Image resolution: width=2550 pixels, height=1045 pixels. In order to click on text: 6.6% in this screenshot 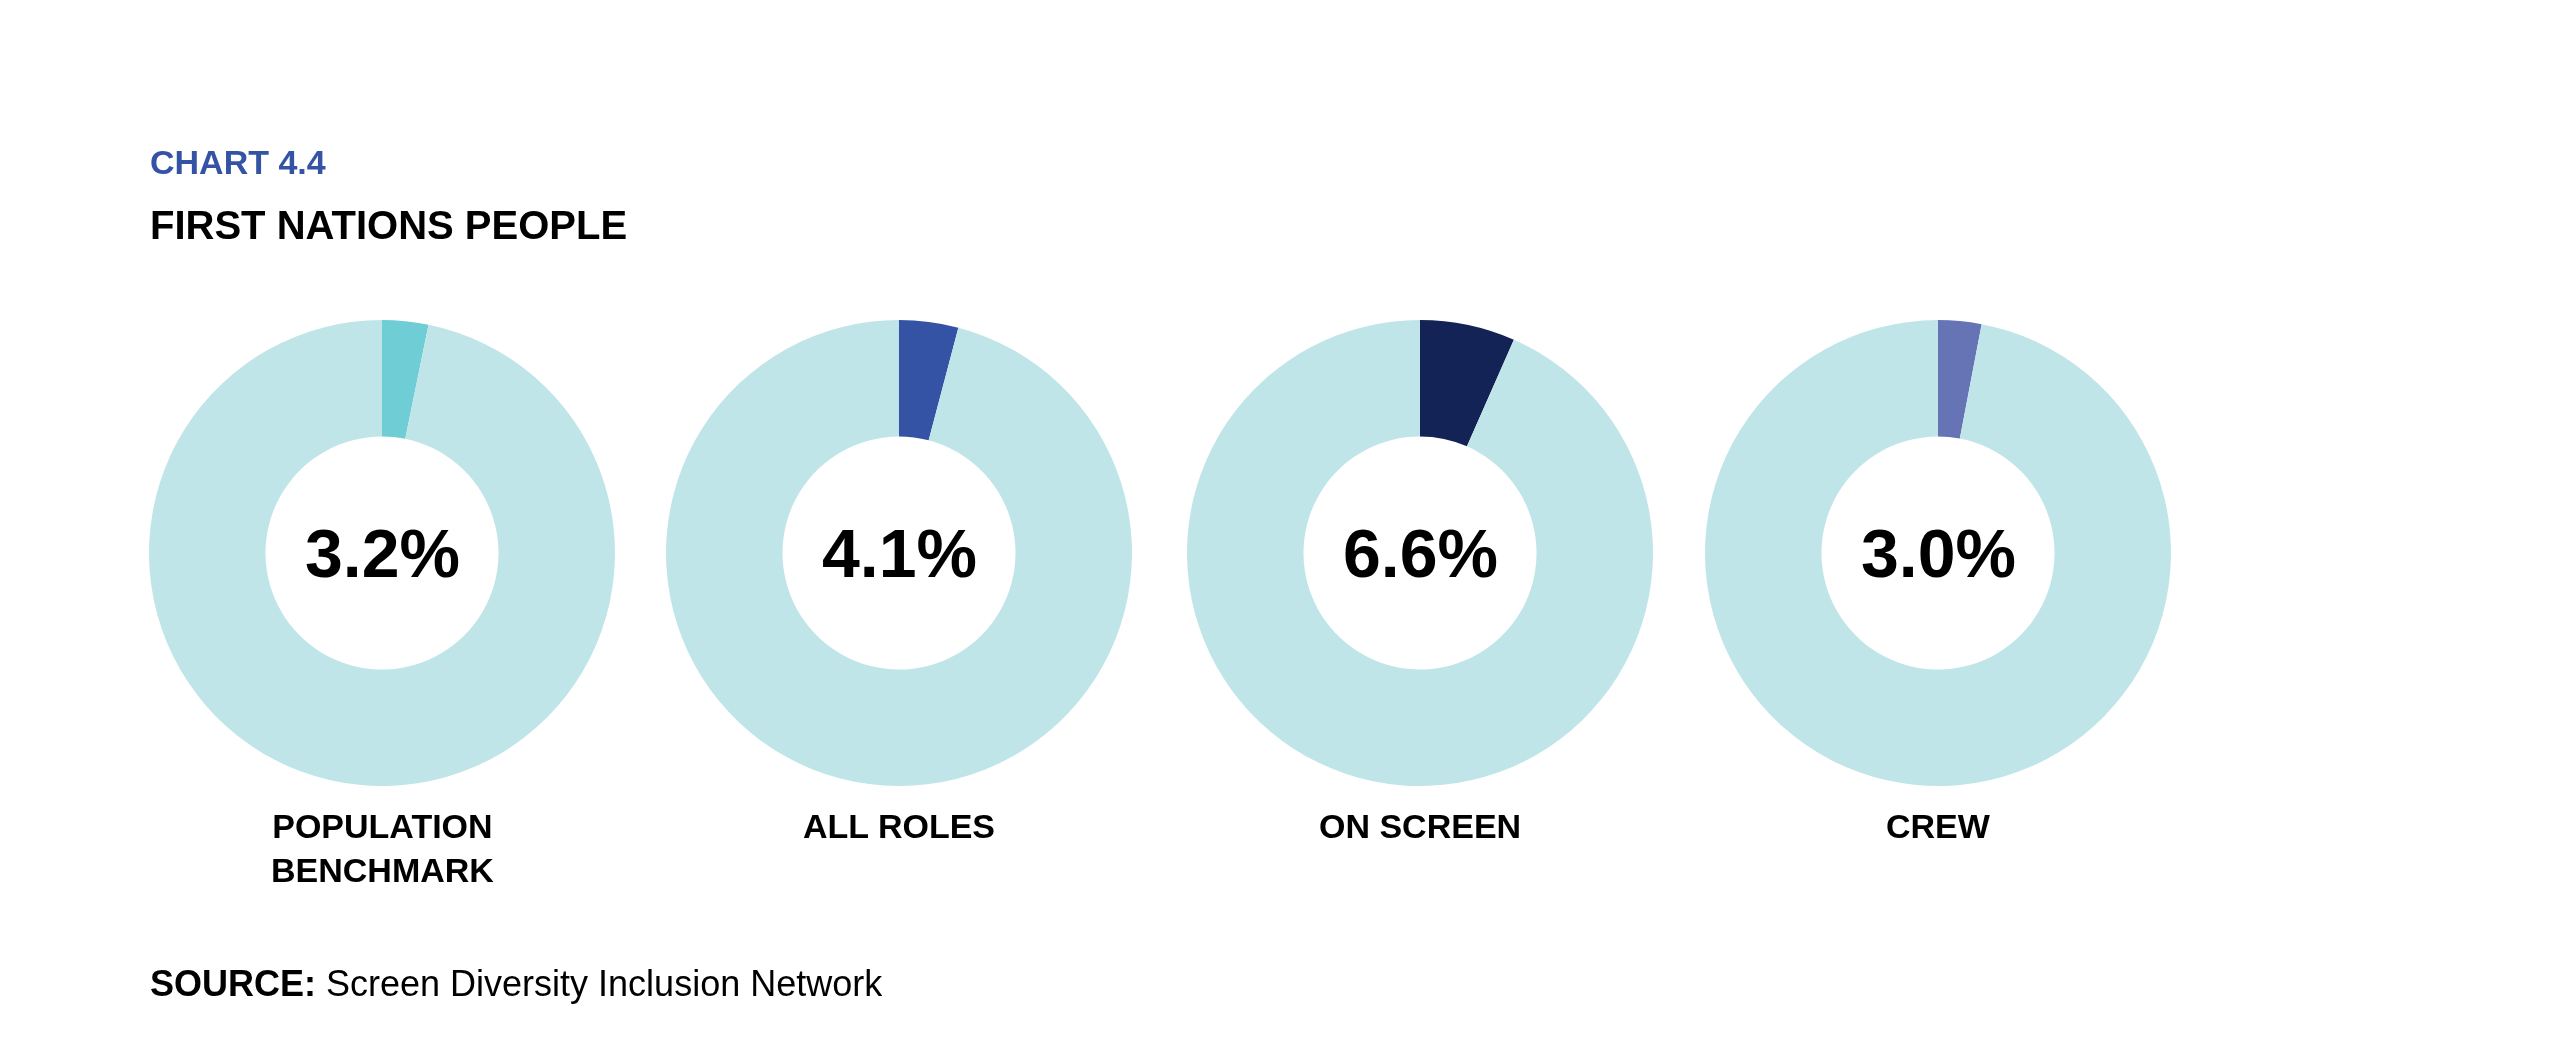, I will do `click(1420, 553)`.